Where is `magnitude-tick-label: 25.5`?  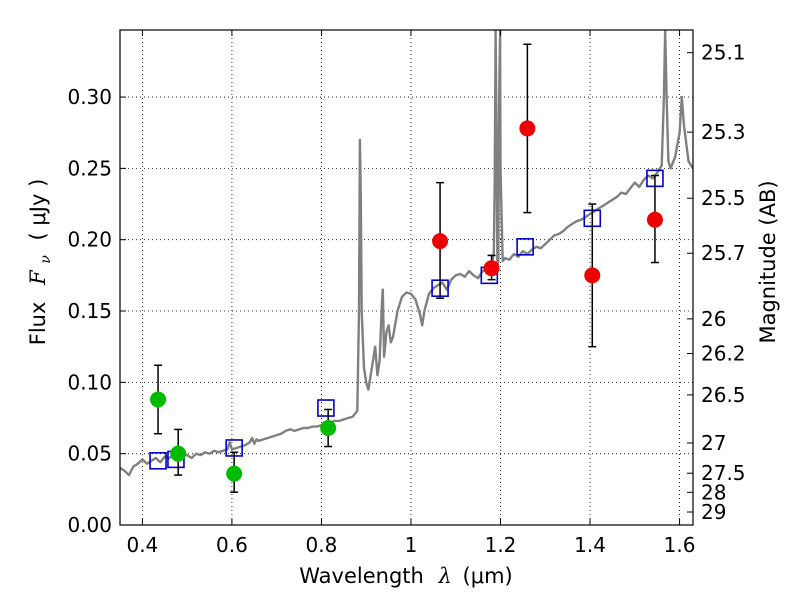
magnitude-tick-label: 25.5 is located at coordinates (723, 198).